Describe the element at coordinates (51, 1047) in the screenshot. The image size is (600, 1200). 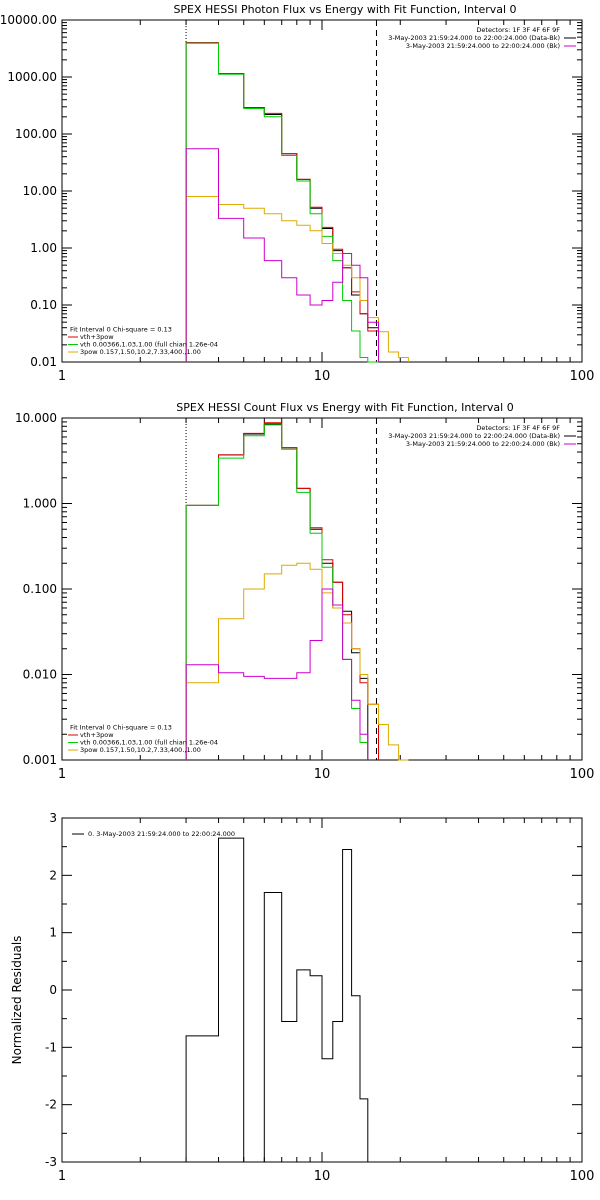
I see `resid-y-tick-label: -1` at that location.